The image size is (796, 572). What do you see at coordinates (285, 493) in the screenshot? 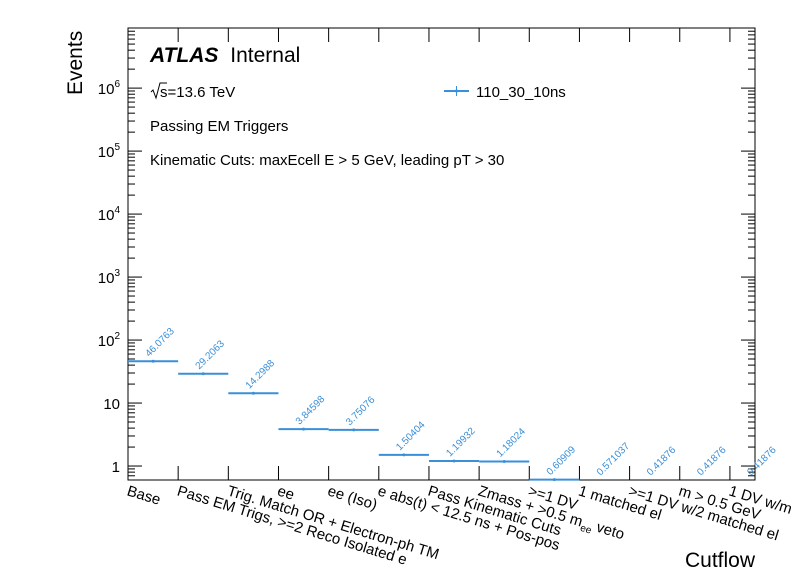
I see `x-category-label: ee` at bounding box center [285, 493].